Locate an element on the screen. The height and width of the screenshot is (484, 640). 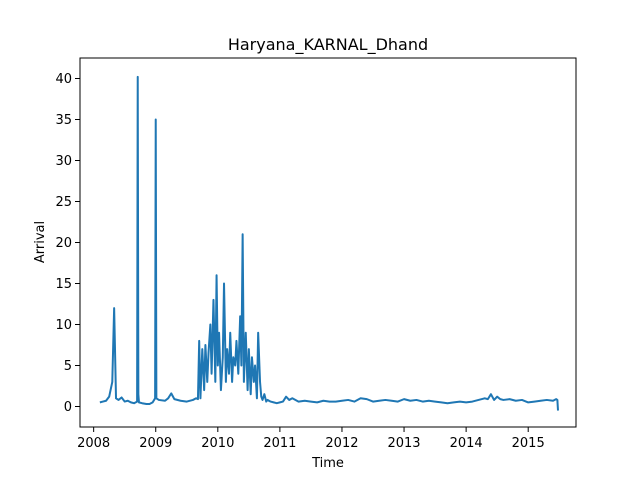
y-tick-label: 20 is located at coordinates (63, 243).